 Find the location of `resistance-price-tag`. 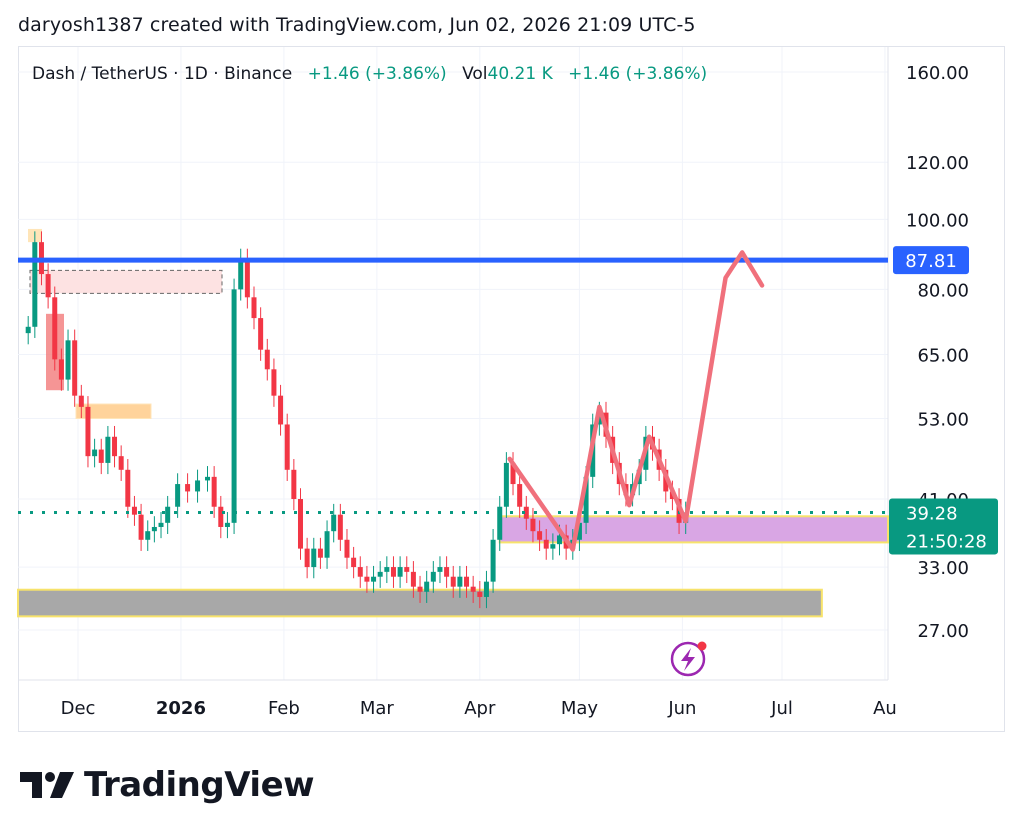

resistance-price-tag is located at coordinates (931, 260).